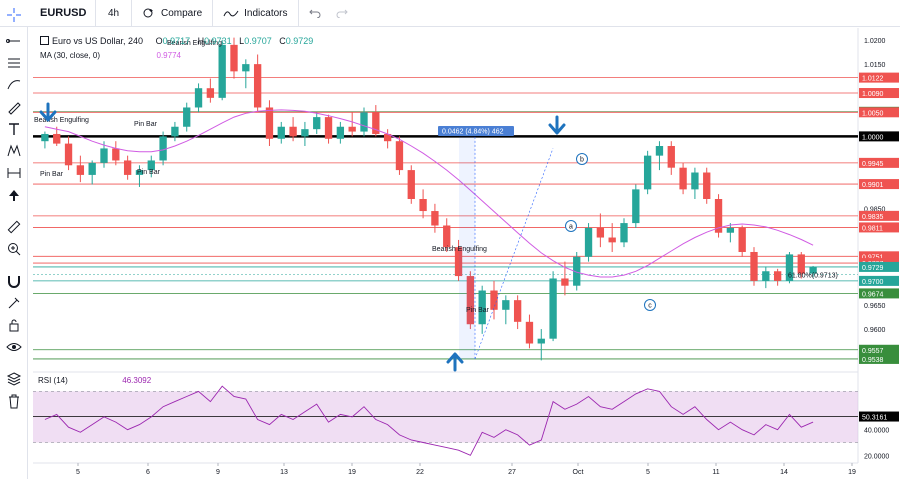 This screenshot has height=479, width=900. What do you see at coordinates (14, 249) in the screenshot?
I see `zoom-icon` at bounding box center [14, 249].